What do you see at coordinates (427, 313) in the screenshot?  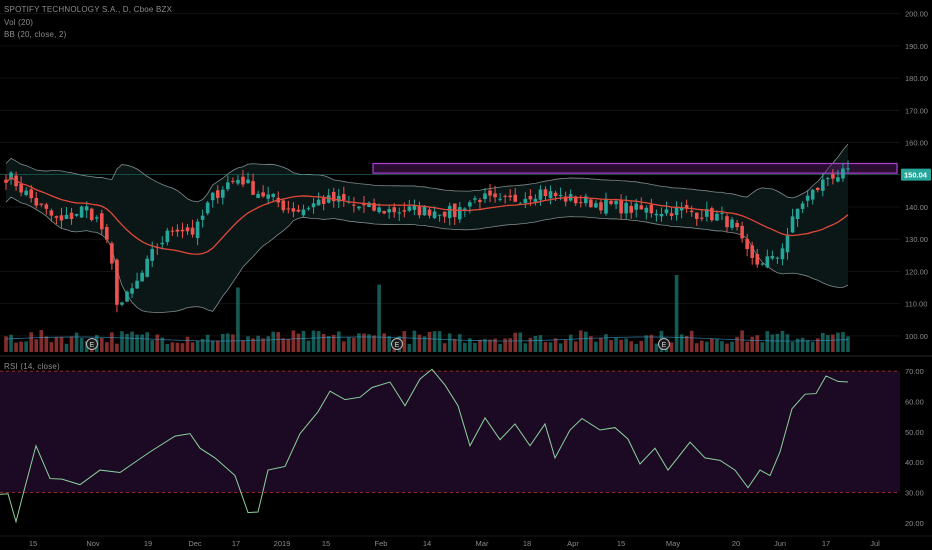 I see `volume-bars` at bounding box center [427, 313].